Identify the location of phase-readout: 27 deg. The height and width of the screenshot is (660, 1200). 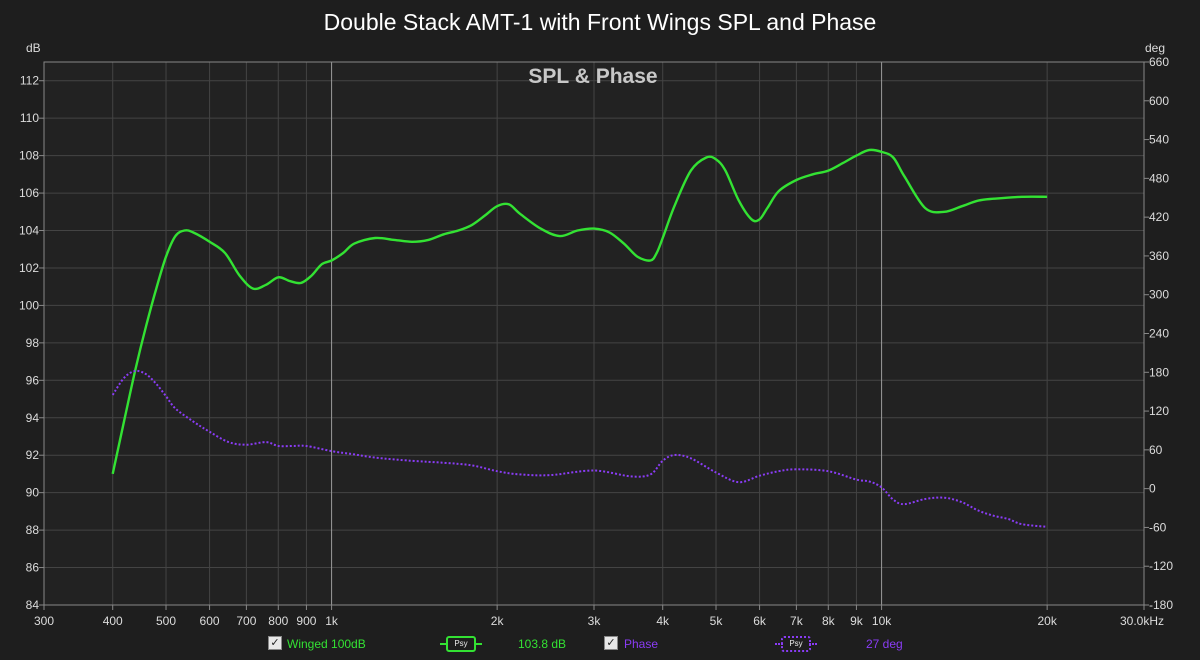
(884, 644).